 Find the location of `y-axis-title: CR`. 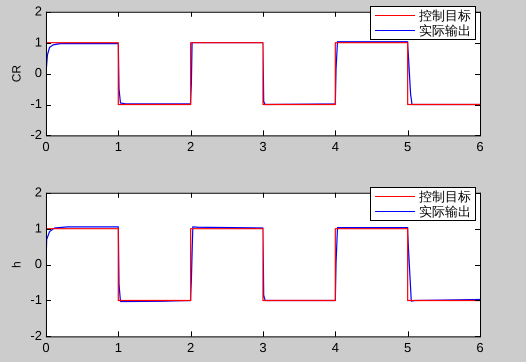

y-axis-title: CR is located at coordinates (17, 73).